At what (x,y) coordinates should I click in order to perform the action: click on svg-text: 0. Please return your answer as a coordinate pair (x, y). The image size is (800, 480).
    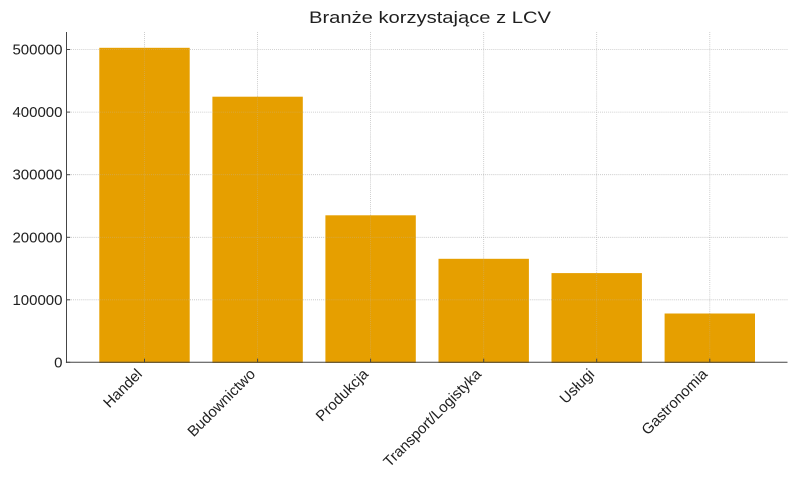
    Looking at the image, I should click on (58, 362).